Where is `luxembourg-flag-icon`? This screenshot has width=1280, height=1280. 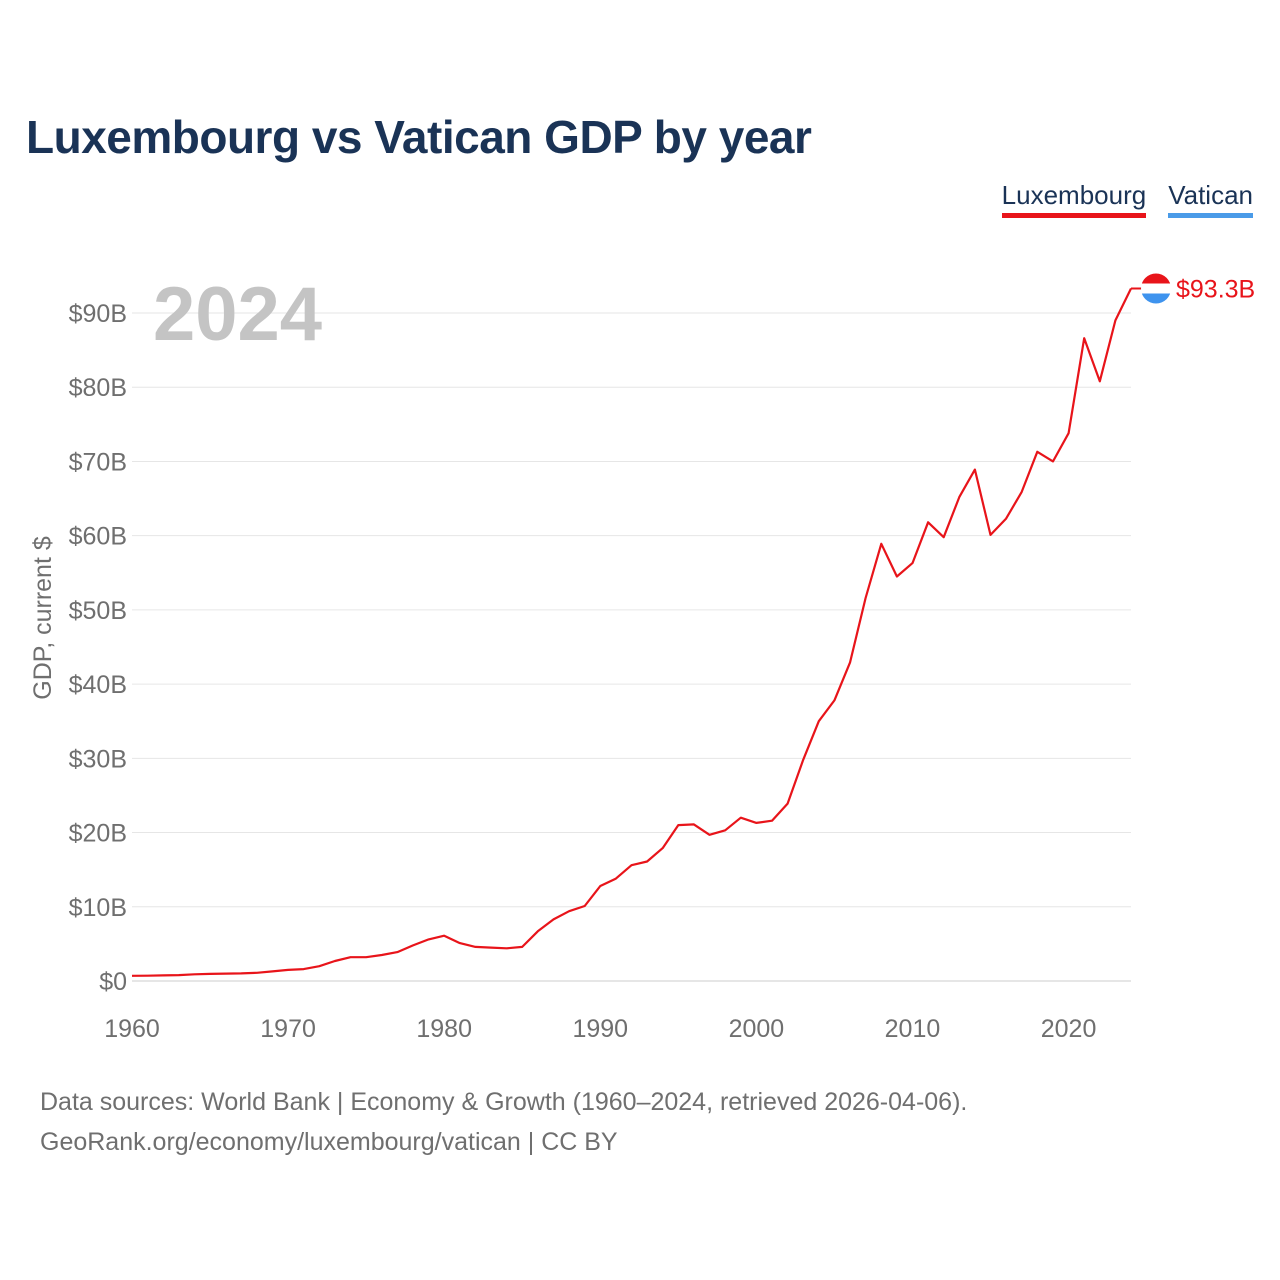 luxembourg-flag-icon is located at coordinates (1156, 288).